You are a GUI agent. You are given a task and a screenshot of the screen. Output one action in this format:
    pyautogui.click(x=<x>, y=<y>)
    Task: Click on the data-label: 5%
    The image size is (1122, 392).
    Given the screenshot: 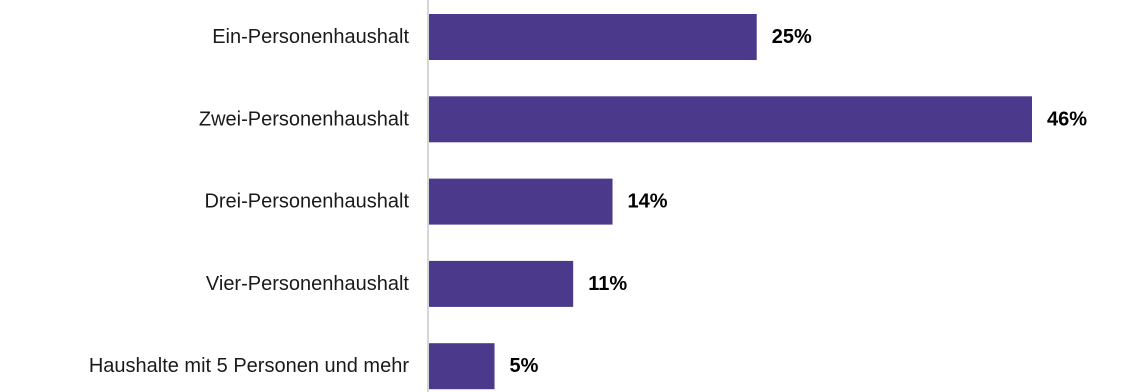 What is the action you would take?
    pyautogui.click(x=524, y=366)
    